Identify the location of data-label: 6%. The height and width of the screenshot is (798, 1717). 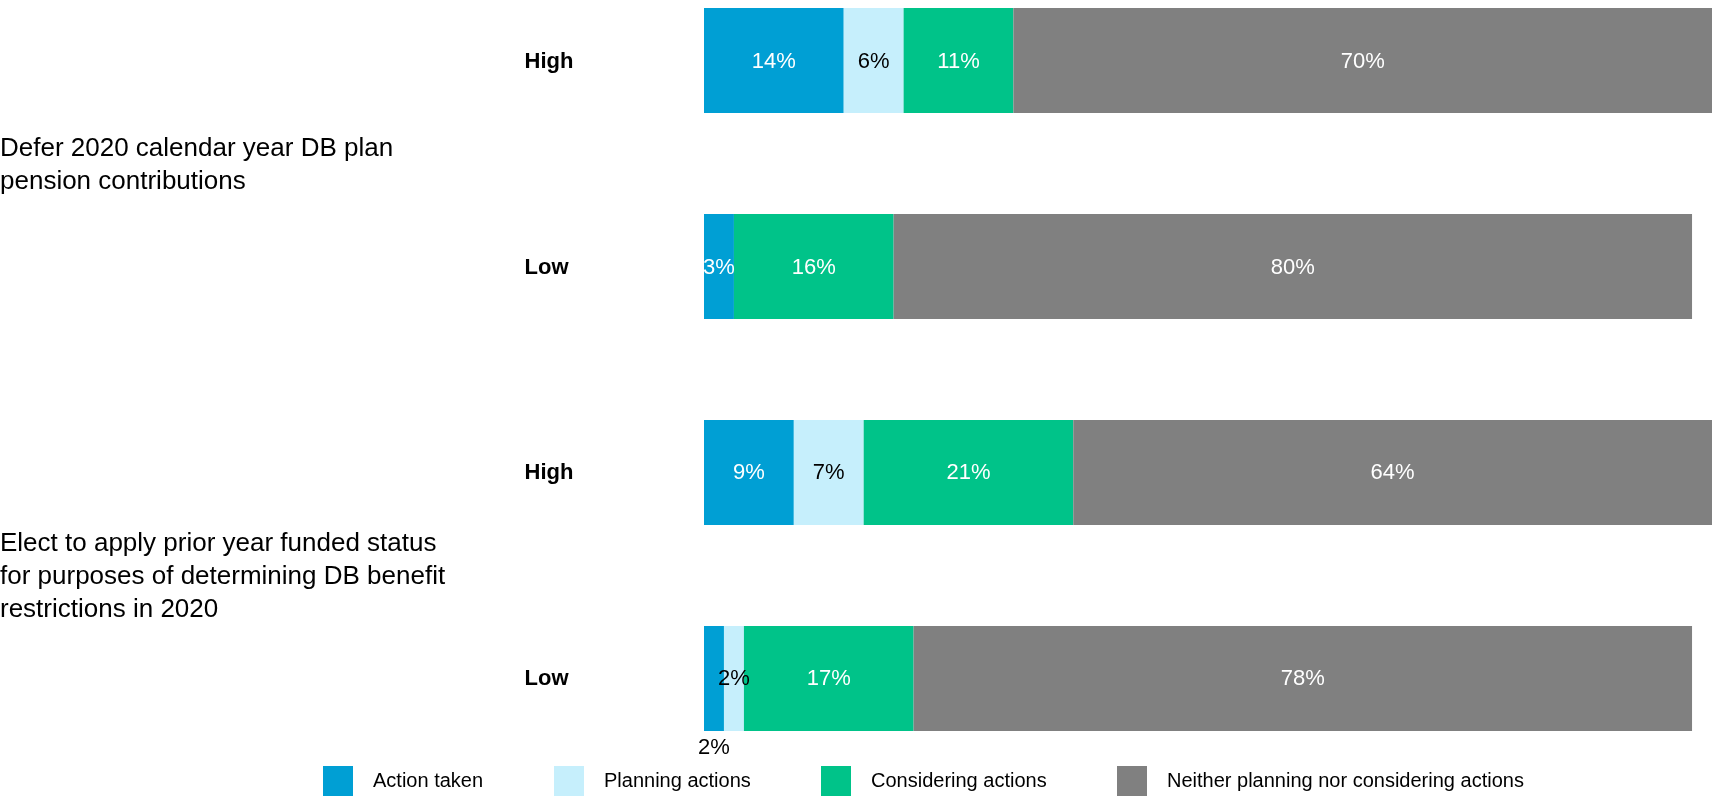
(873, 60).